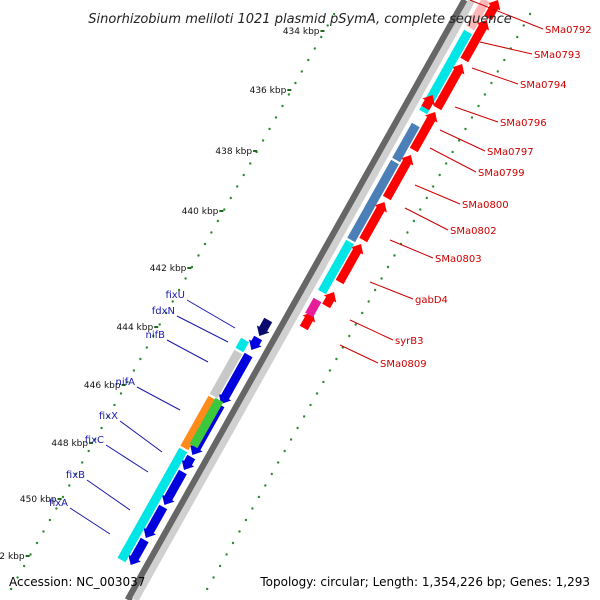 This screenshot has width=600, height=600. What do you see at coordinates (557, 55) in the screenshot?
I see `gene-label: SMa0793` at bounding box center [557, 55].